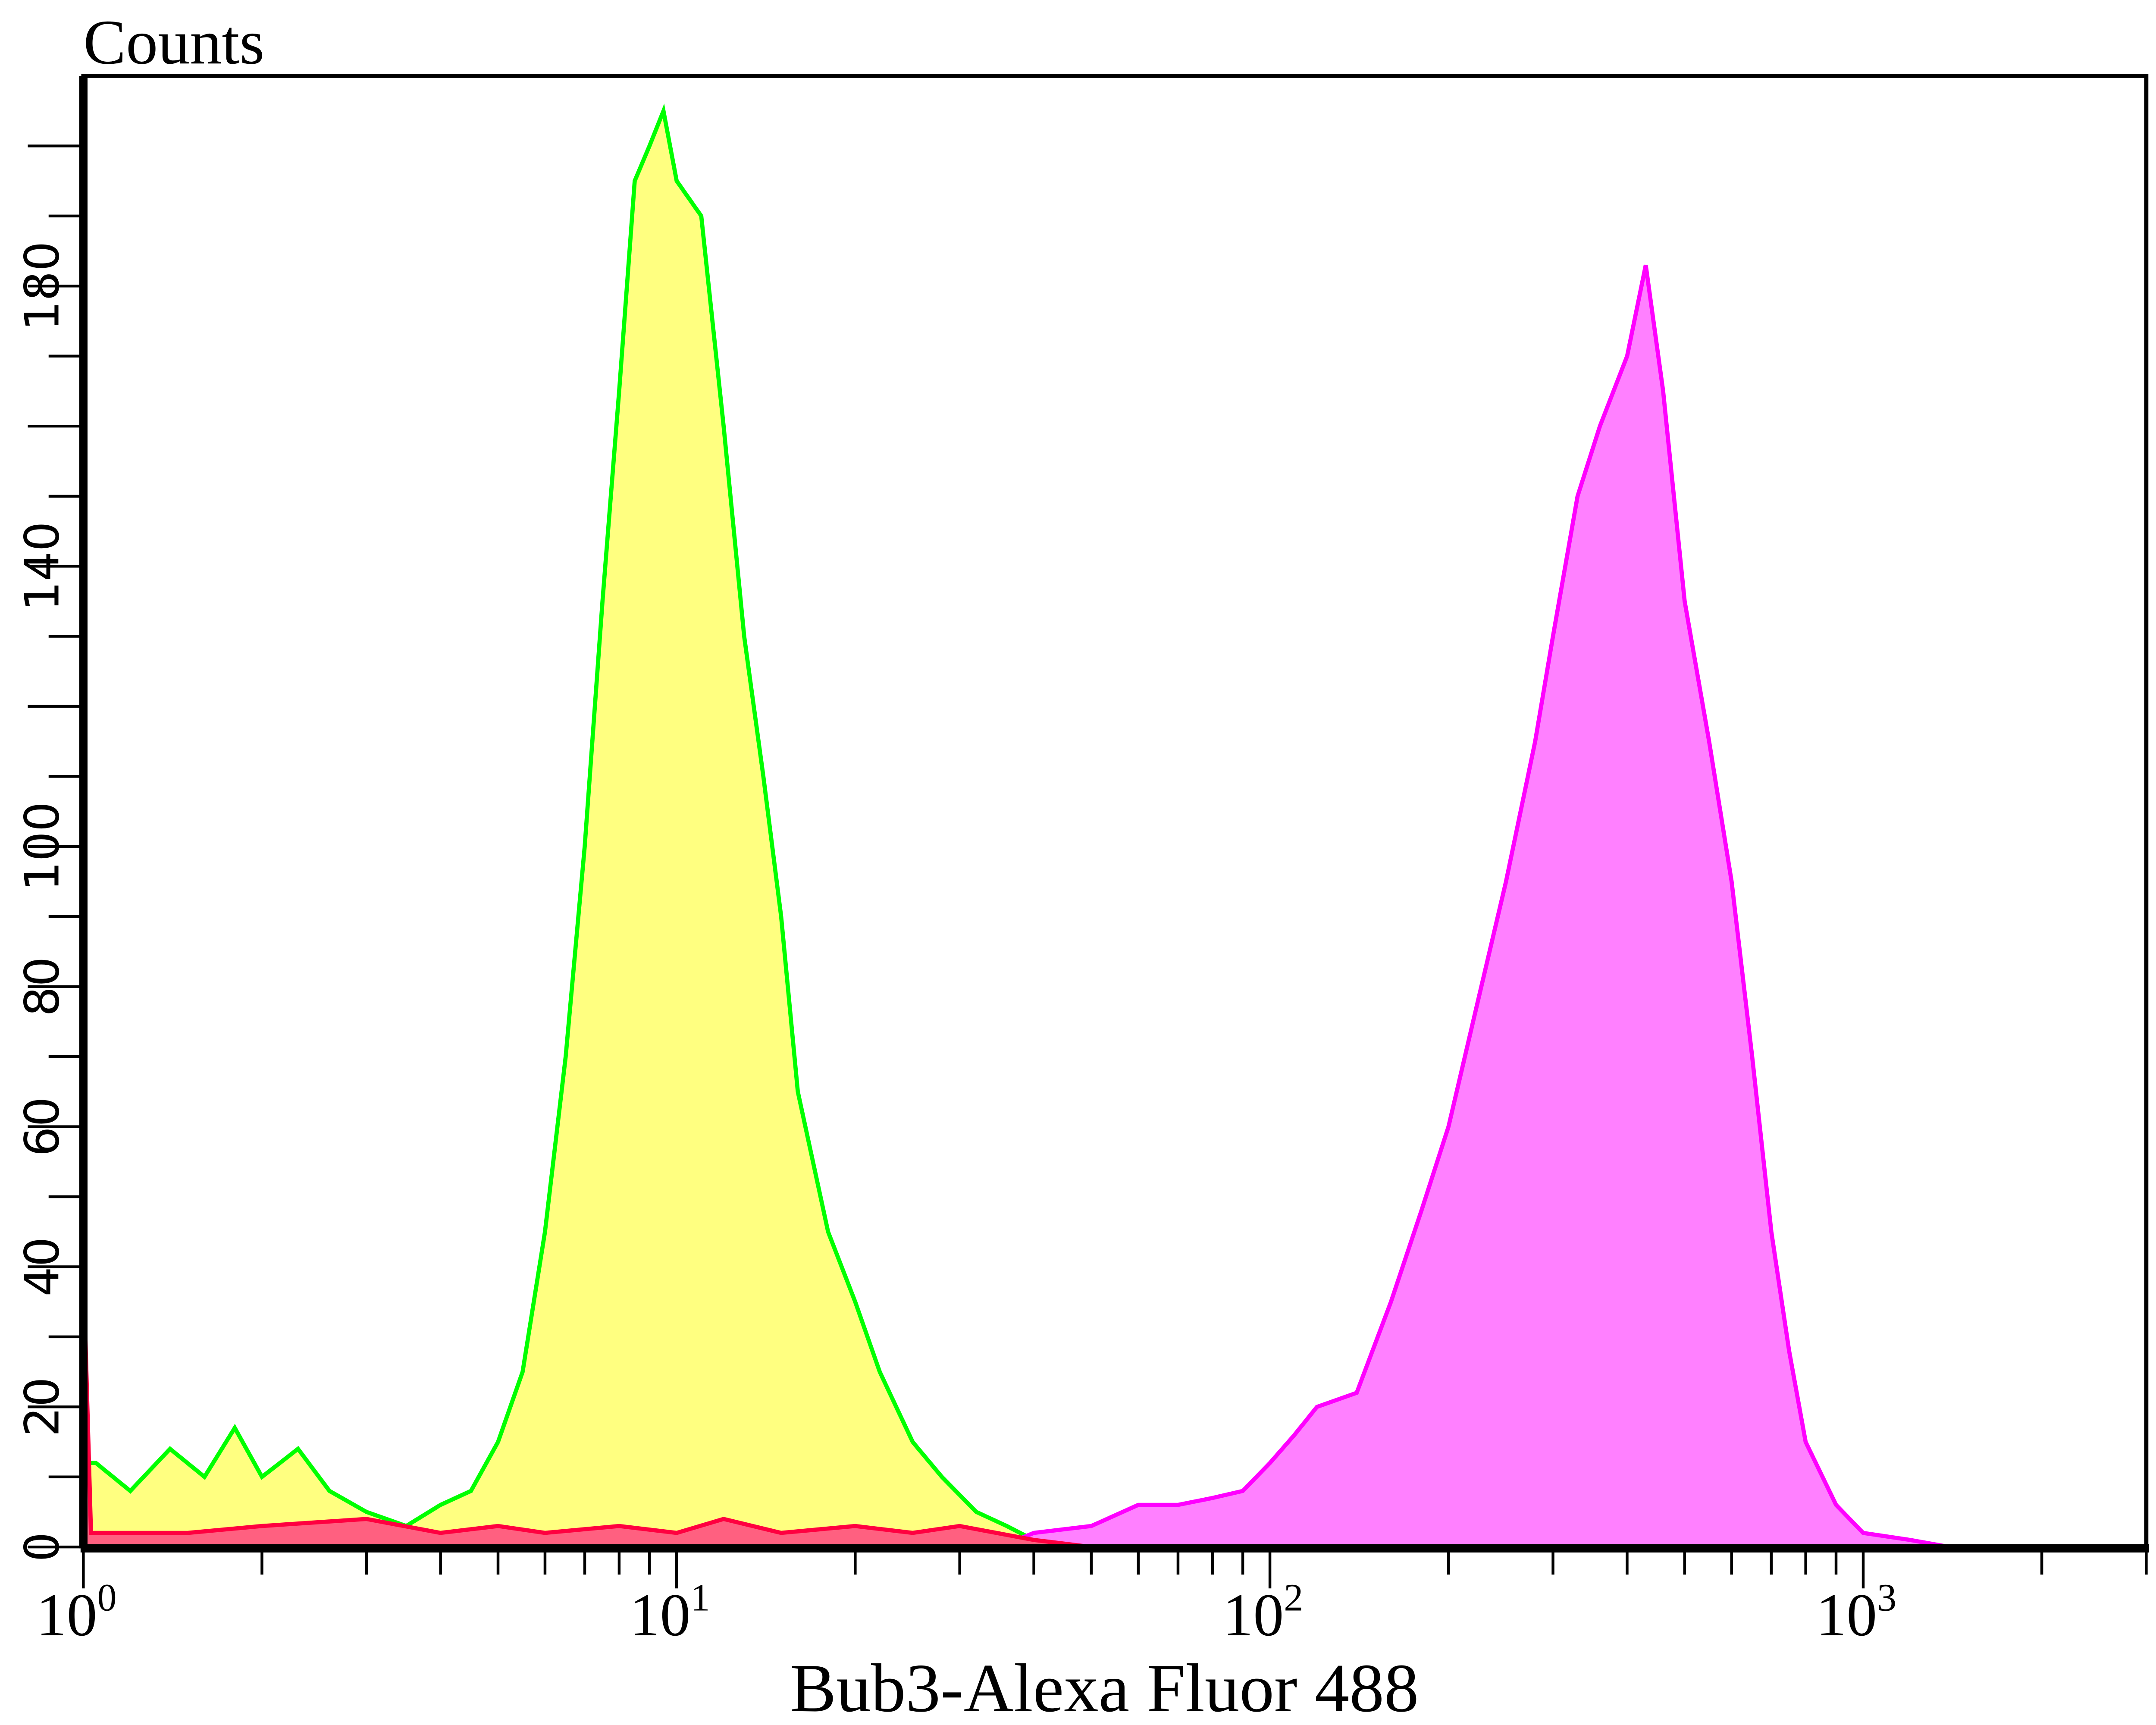 This screenshot has height=1725, width=2156. Describe the element at coordinates (1856, 1613) in the screenshot. I see `x-tick-label: 10³` at that location.